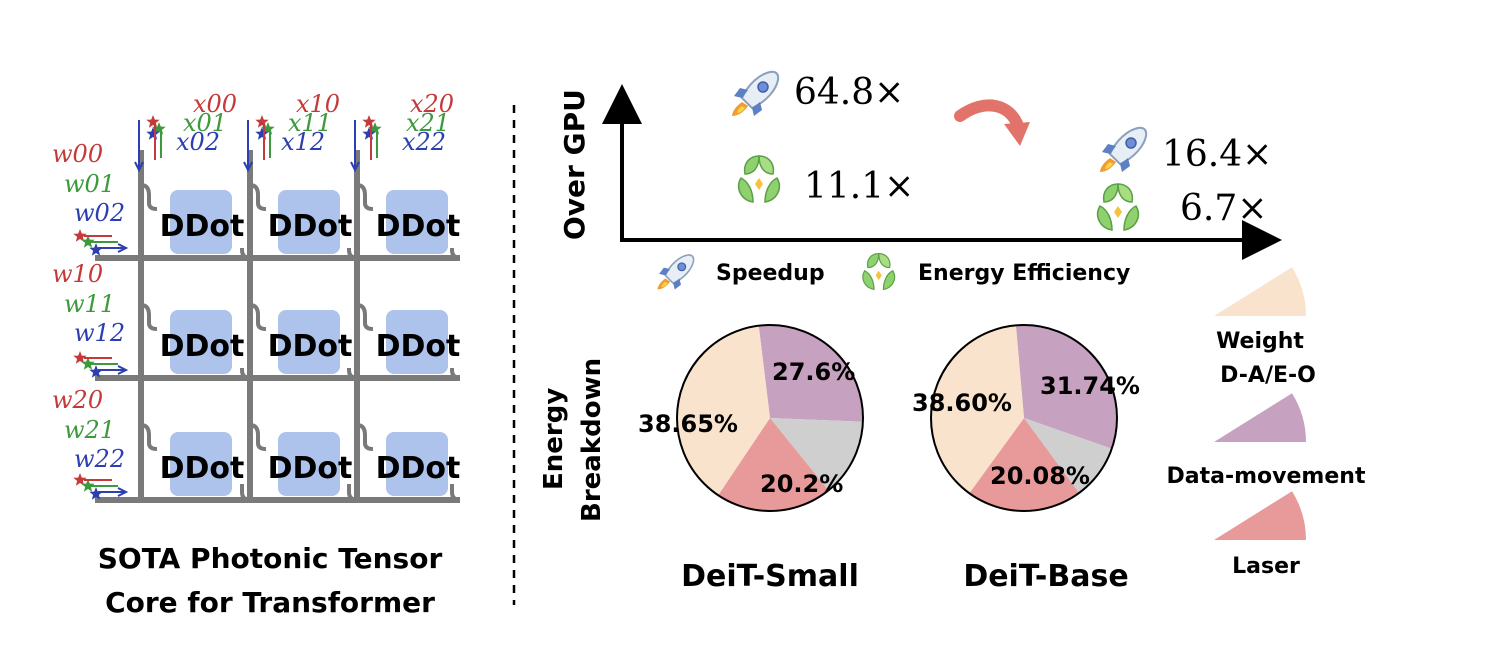 This screenshot has width=1502, height=656. I want to click on deit-base-speedup-value: 16.4×, so click(1217, 154).